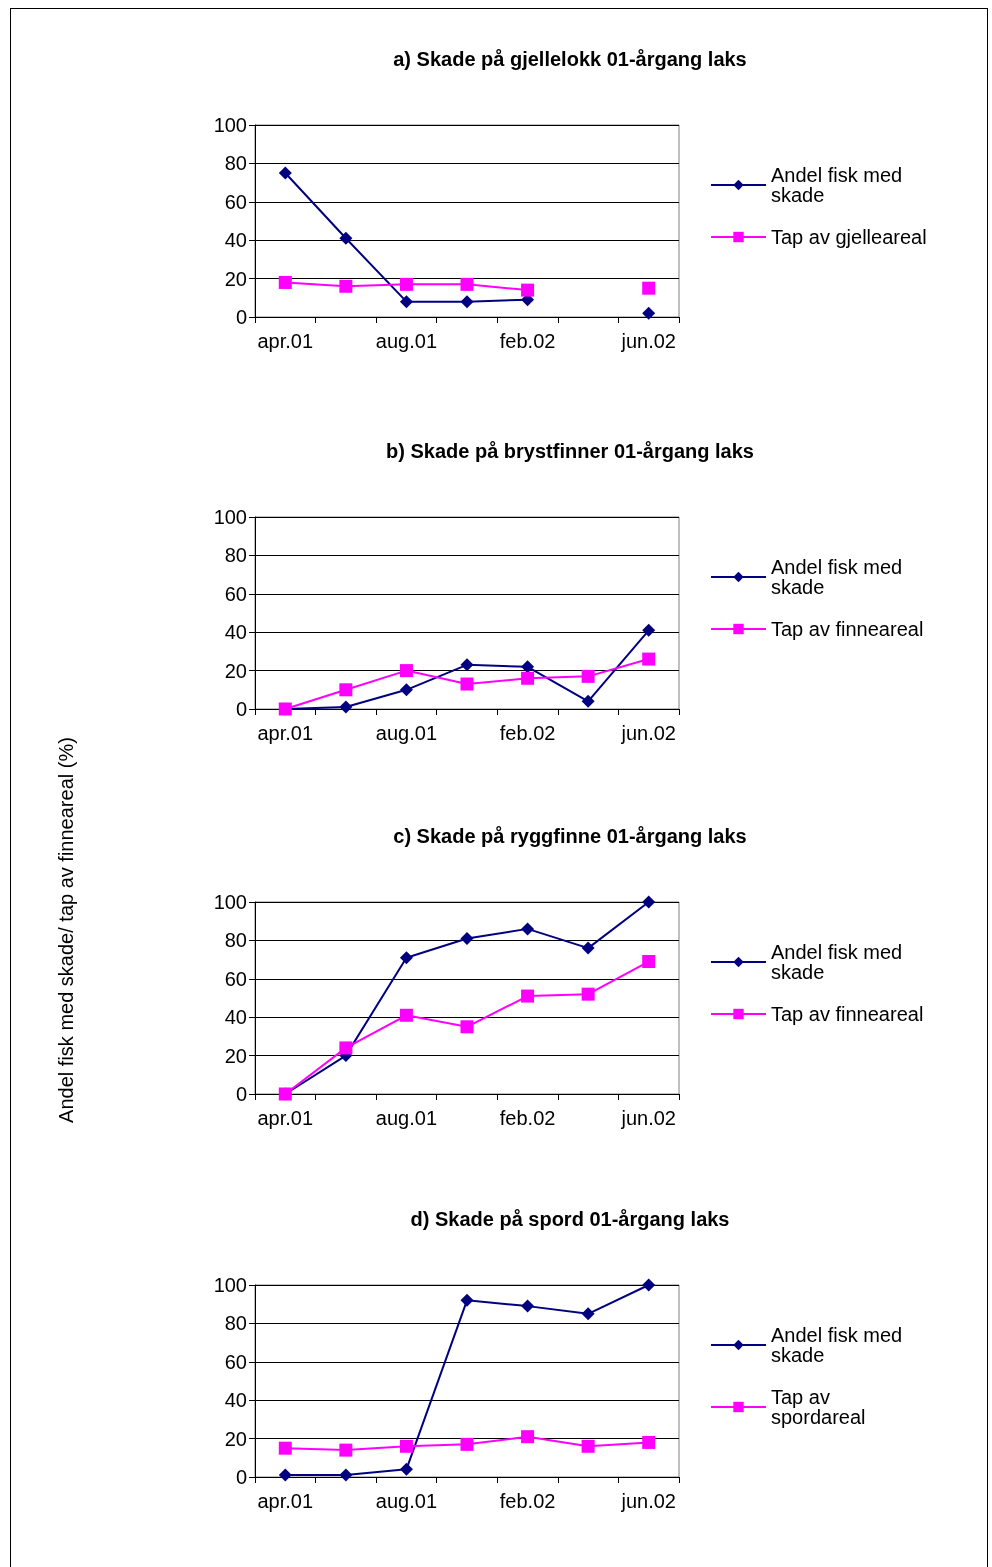 The height and width of the screenshot is (1567, 992). Describe the element at coordinates (849, 237) in the screenshot. I see `legend-label: Tap av gjelleareal` at that location.